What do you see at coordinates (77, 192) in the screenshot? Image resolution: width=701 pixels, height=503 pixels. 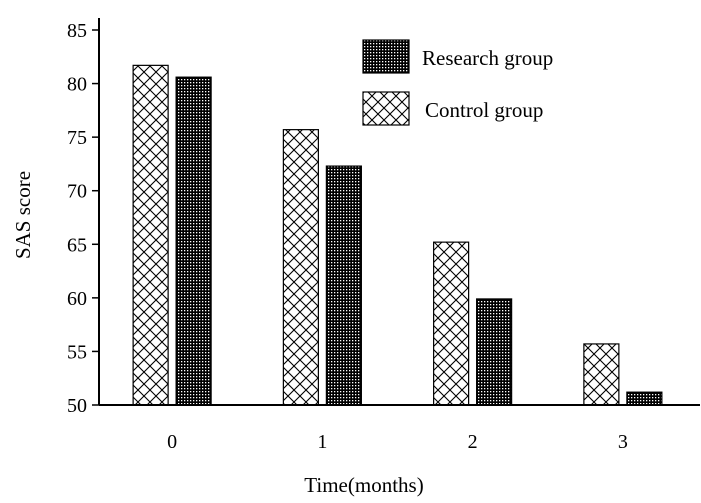 I see `y-tick-label: 70` at bounding box center [77, 192].